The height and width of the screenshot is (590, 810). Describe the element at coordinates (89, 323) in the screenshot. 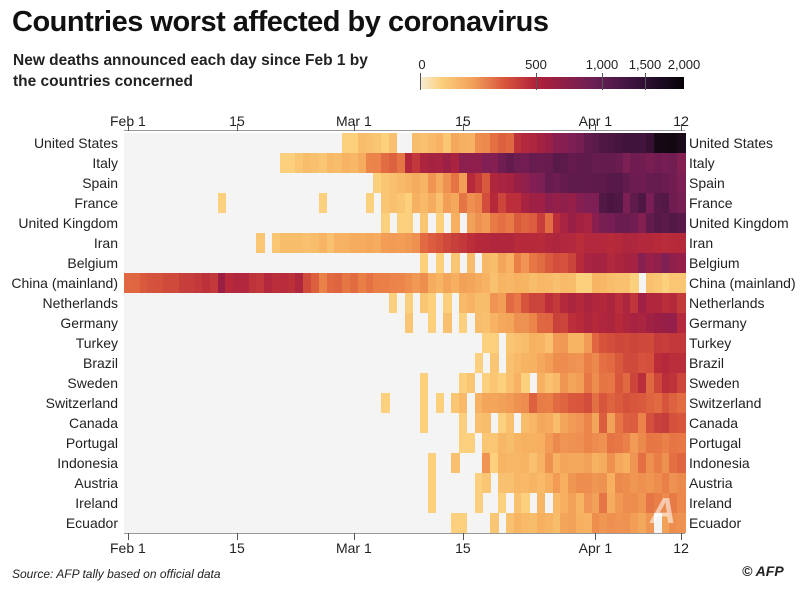

I see `country-label: Germany` at that location.